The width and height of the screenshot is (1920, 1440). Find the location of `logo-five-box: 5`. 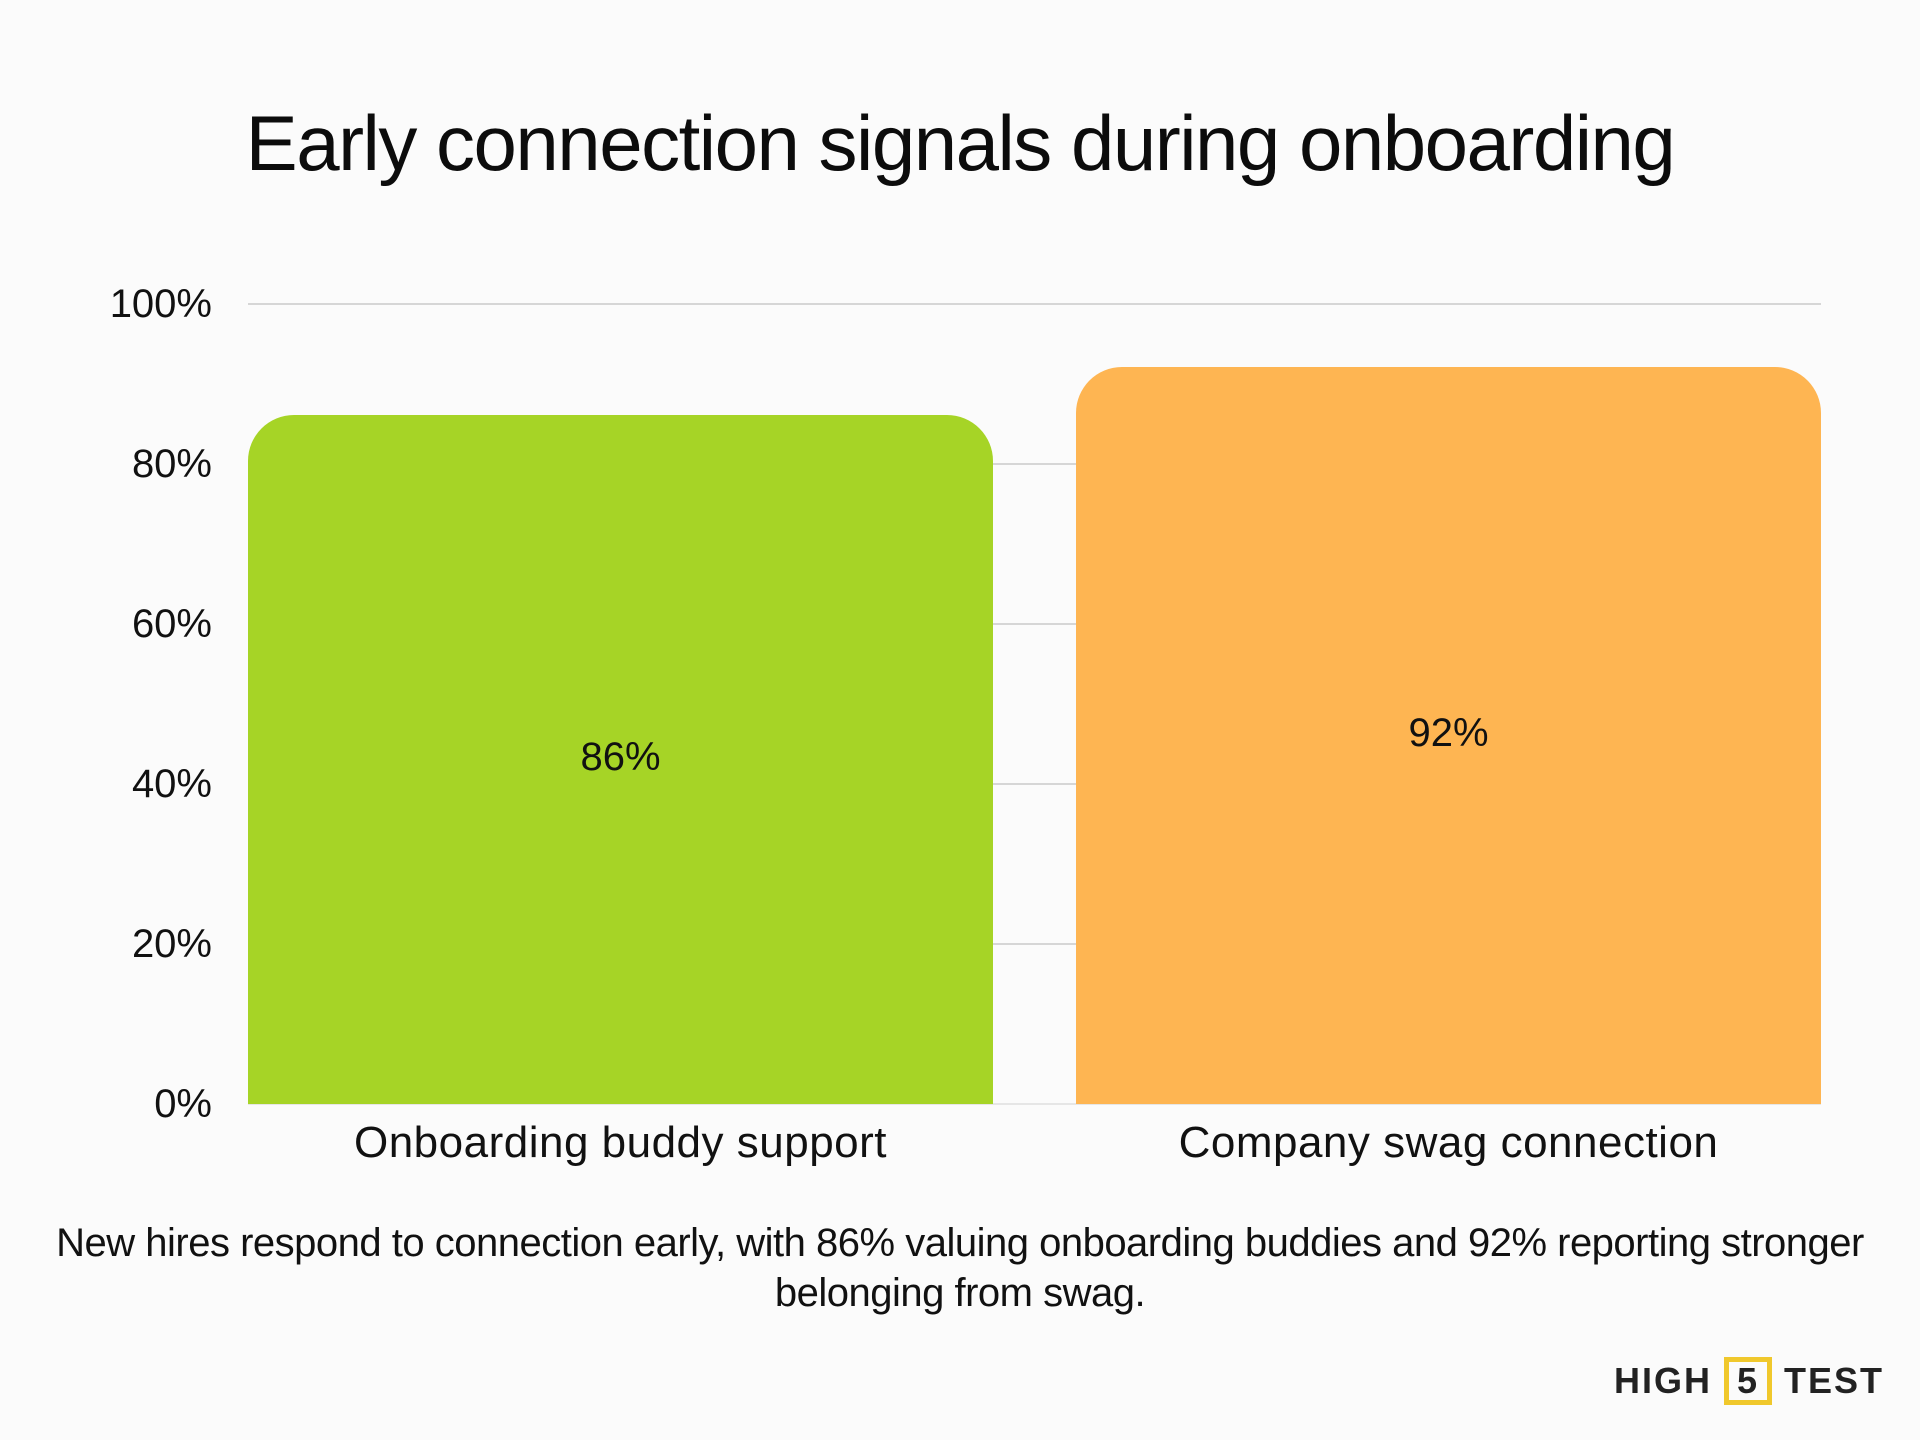

logo-five-box: 5 is located at coordinates (1748, 1381).